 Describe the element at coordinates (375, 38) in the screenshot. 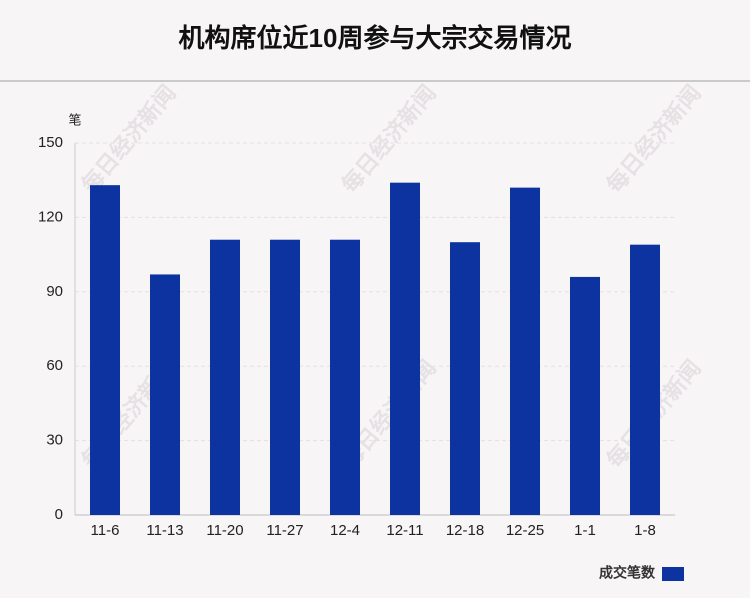

I see `chart-title: 机构席位近10周参与大宗交易情况` at that location.